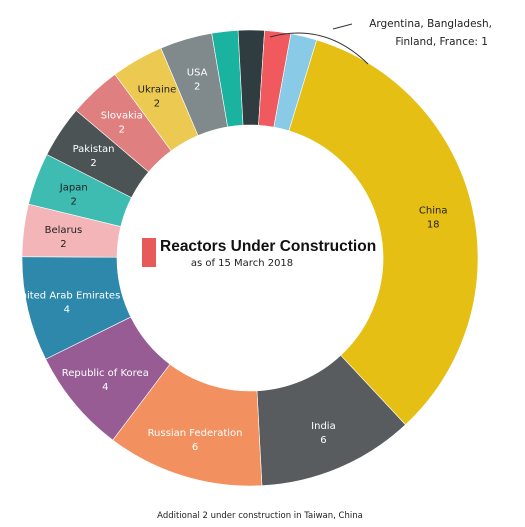  What do you see at coordinates (105, 387) in the screenshot?
I see `slice-value-republic-of-korea: 4` at bounding box center [105, 387].